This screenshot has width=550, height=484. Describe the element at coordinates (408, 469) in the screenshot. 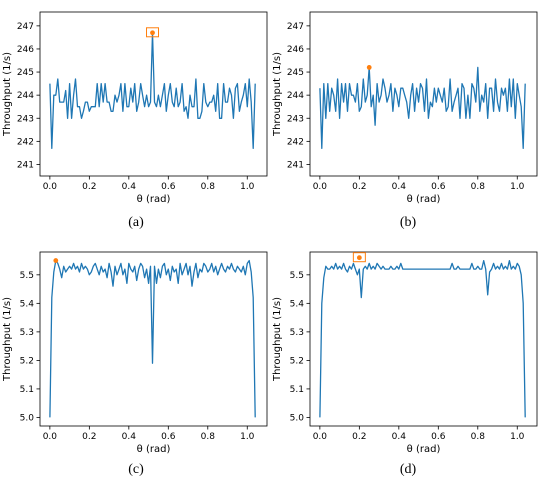

I see `panel-caption: (d)` at that location.